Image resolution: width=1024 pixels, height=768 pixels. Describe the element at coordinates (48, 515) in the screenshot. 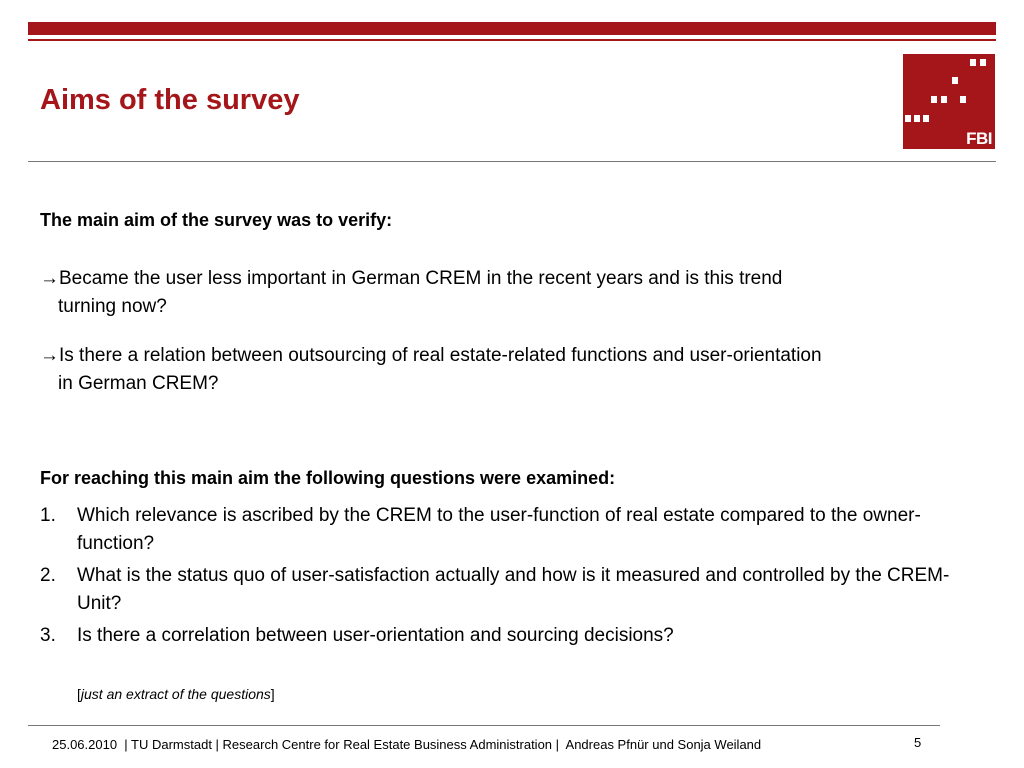

I see `question-number: 1.` at that location.